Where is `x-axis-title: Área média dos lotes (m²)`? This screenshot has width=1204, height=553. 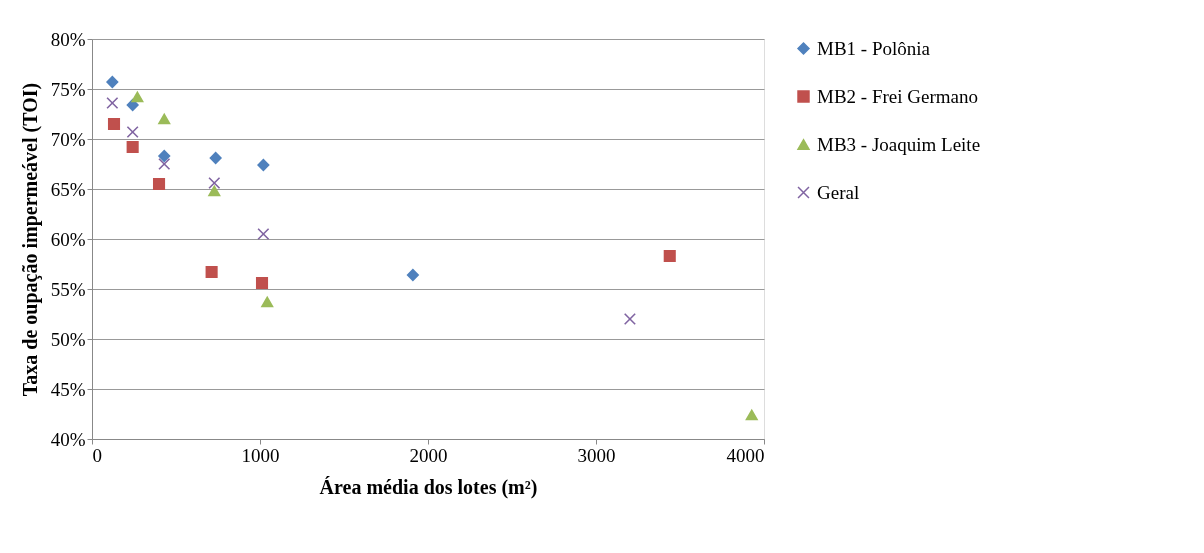 x-axis-title: Área média dos lotes (m²) is located at coordinates (428, 487).